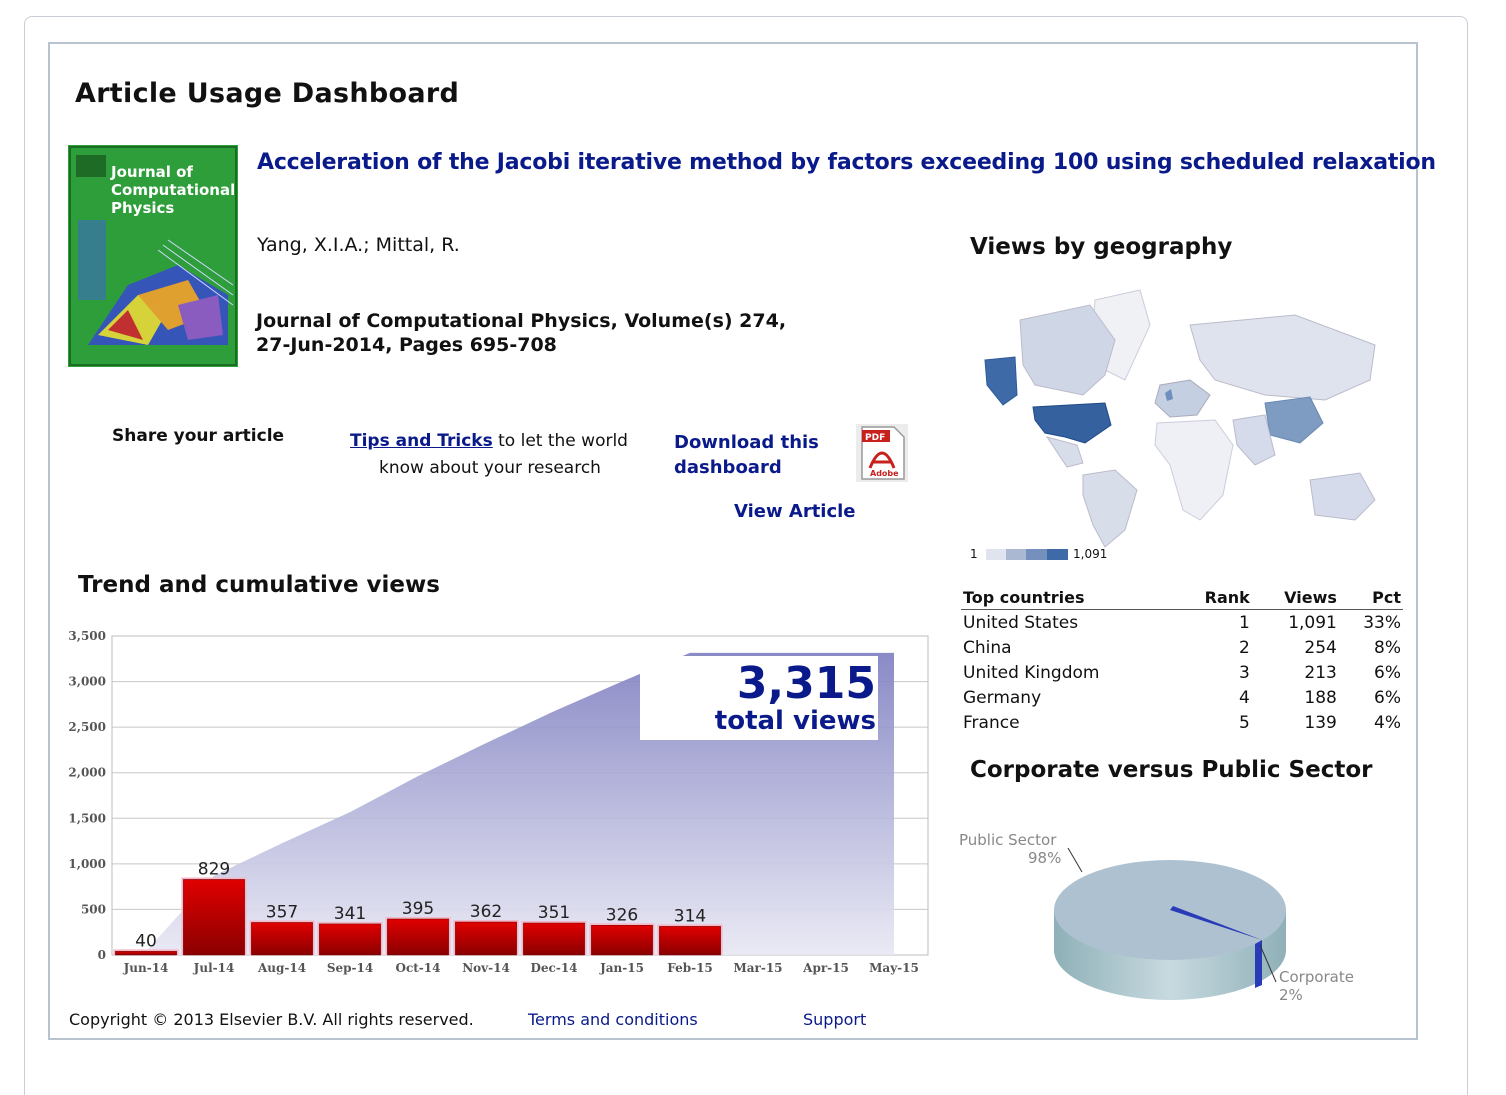  What do you see at coordinates (1244, 698) in the screenshot?
I see `country-rank: 4` at bounding box center [1244, 698].